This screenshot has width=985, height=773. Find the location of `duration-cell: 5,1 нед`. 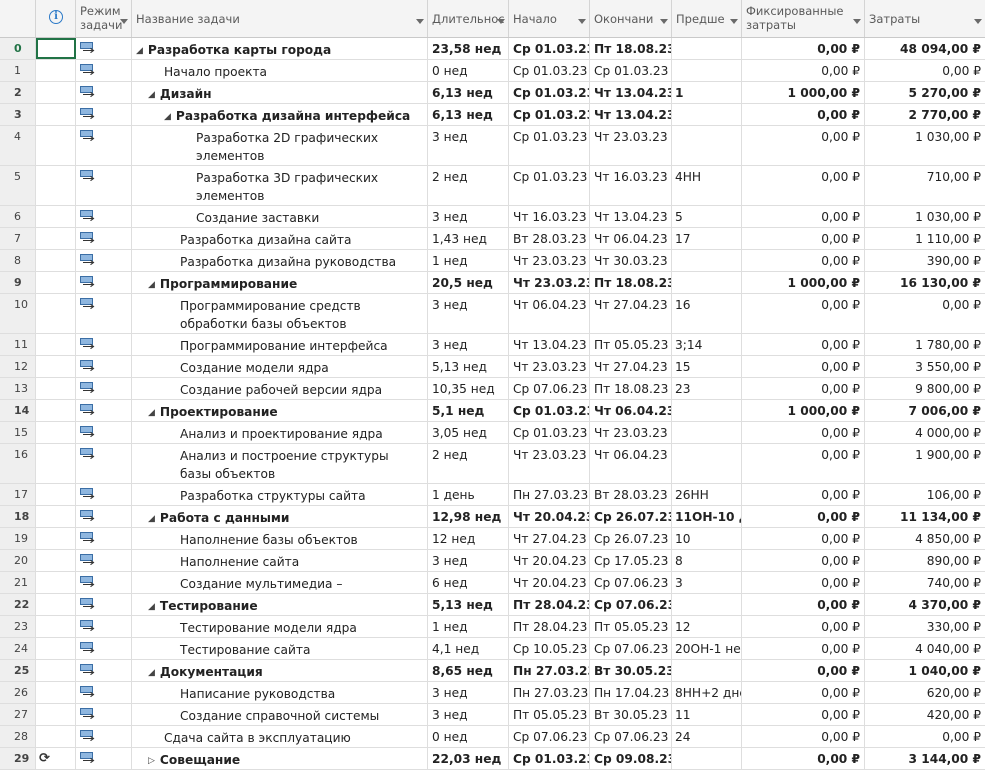

duration-cell: 5,1 нед is located at coordinates (468, 410).